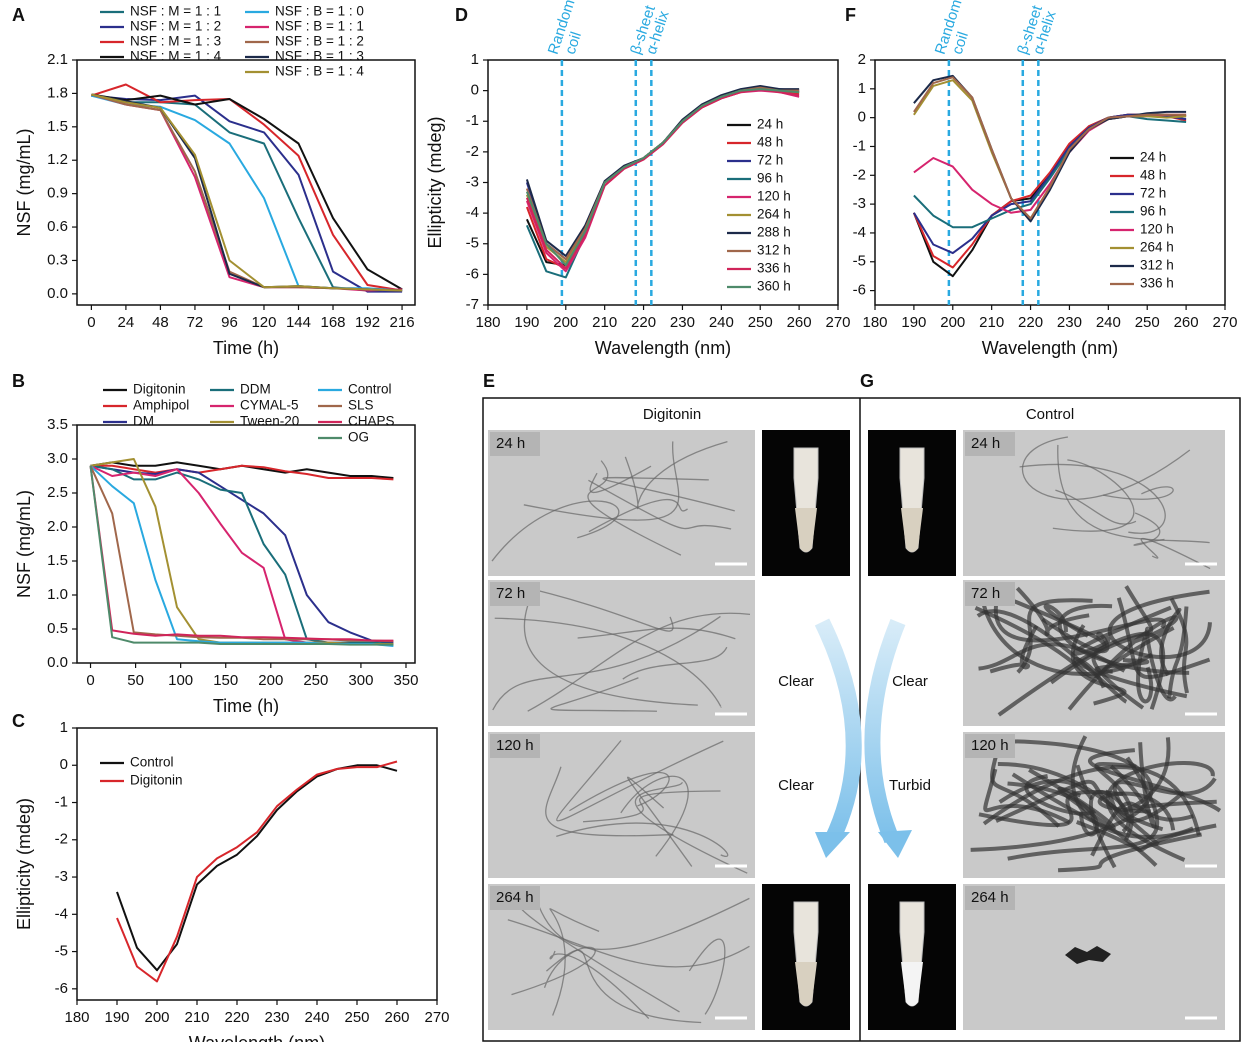 Image resolution: width=1245 pixels, height=1042 pixels. What do you see at coordinates (61, 988) in the screenshot?
I see `y-tick-label: -6` at bounding box center [61, 988].